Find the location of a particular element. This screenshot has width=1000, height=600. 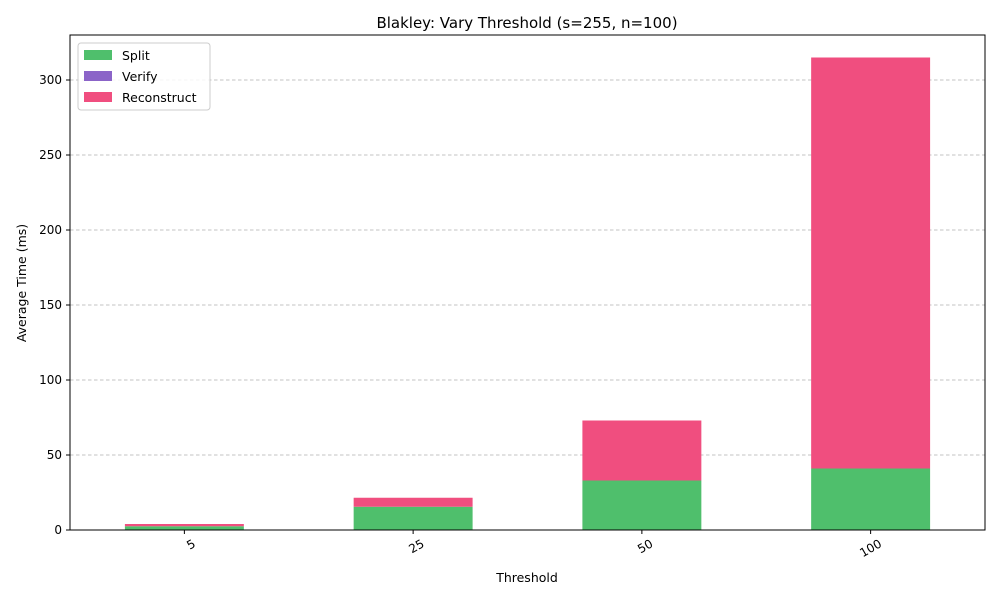

y-tick-label: 150 is located at coordinates (50, 305).